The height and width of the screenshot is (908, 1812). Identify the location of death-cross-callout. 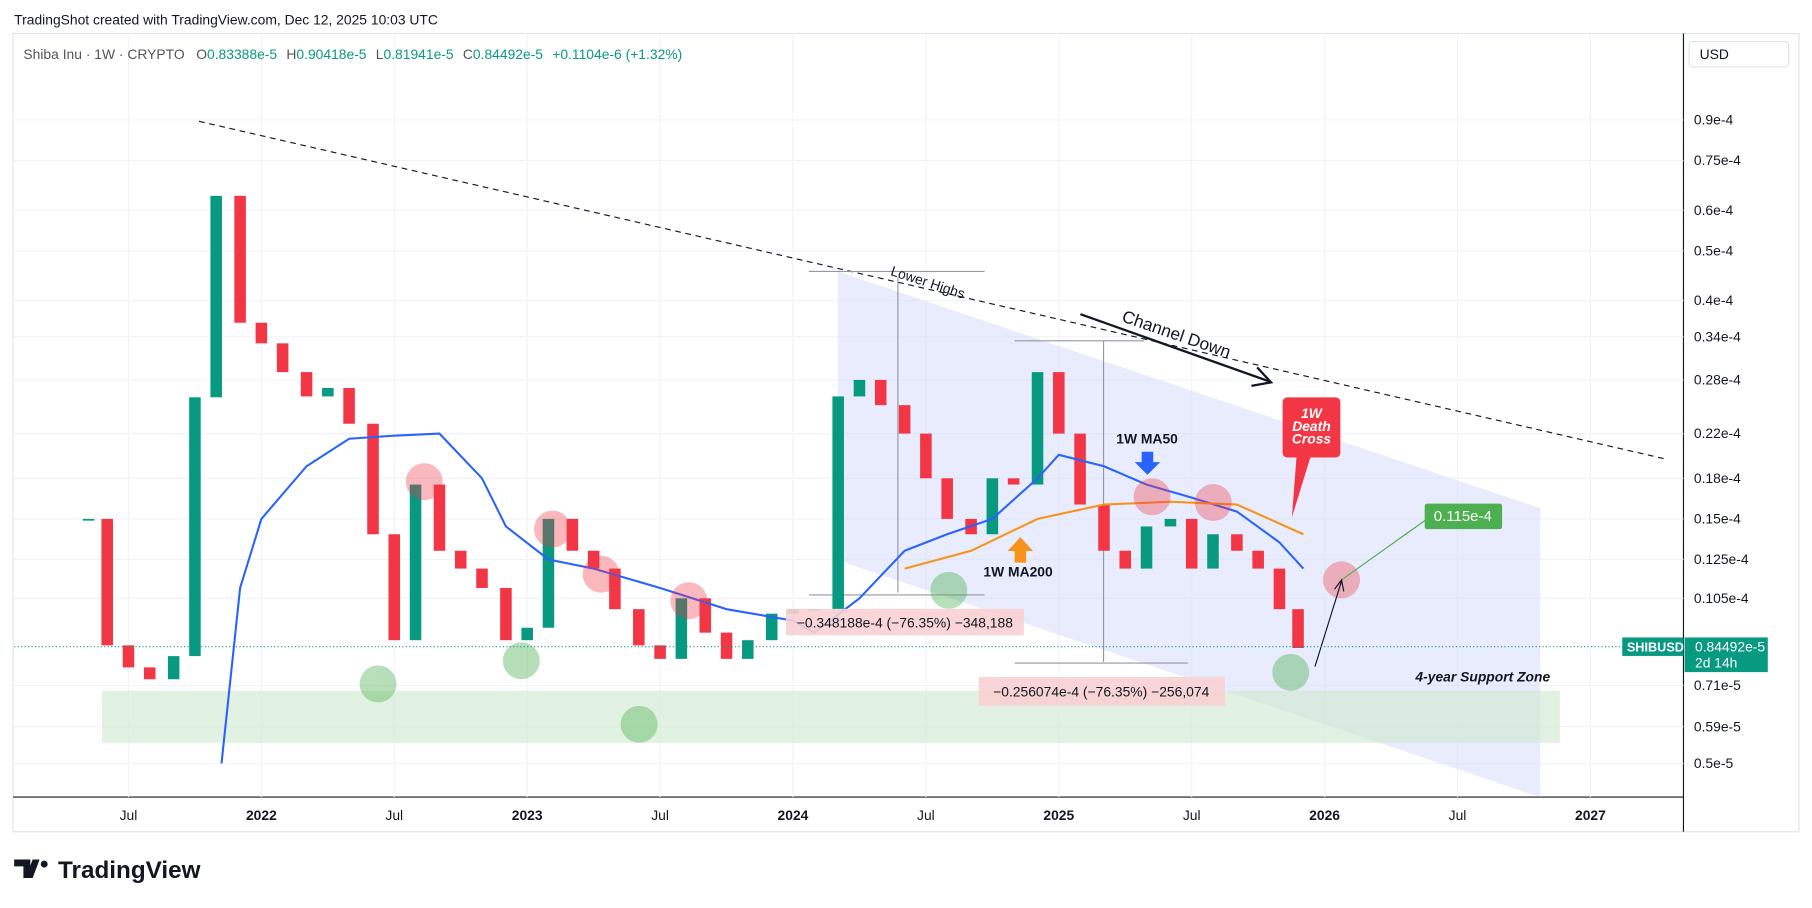
(1311, 457).